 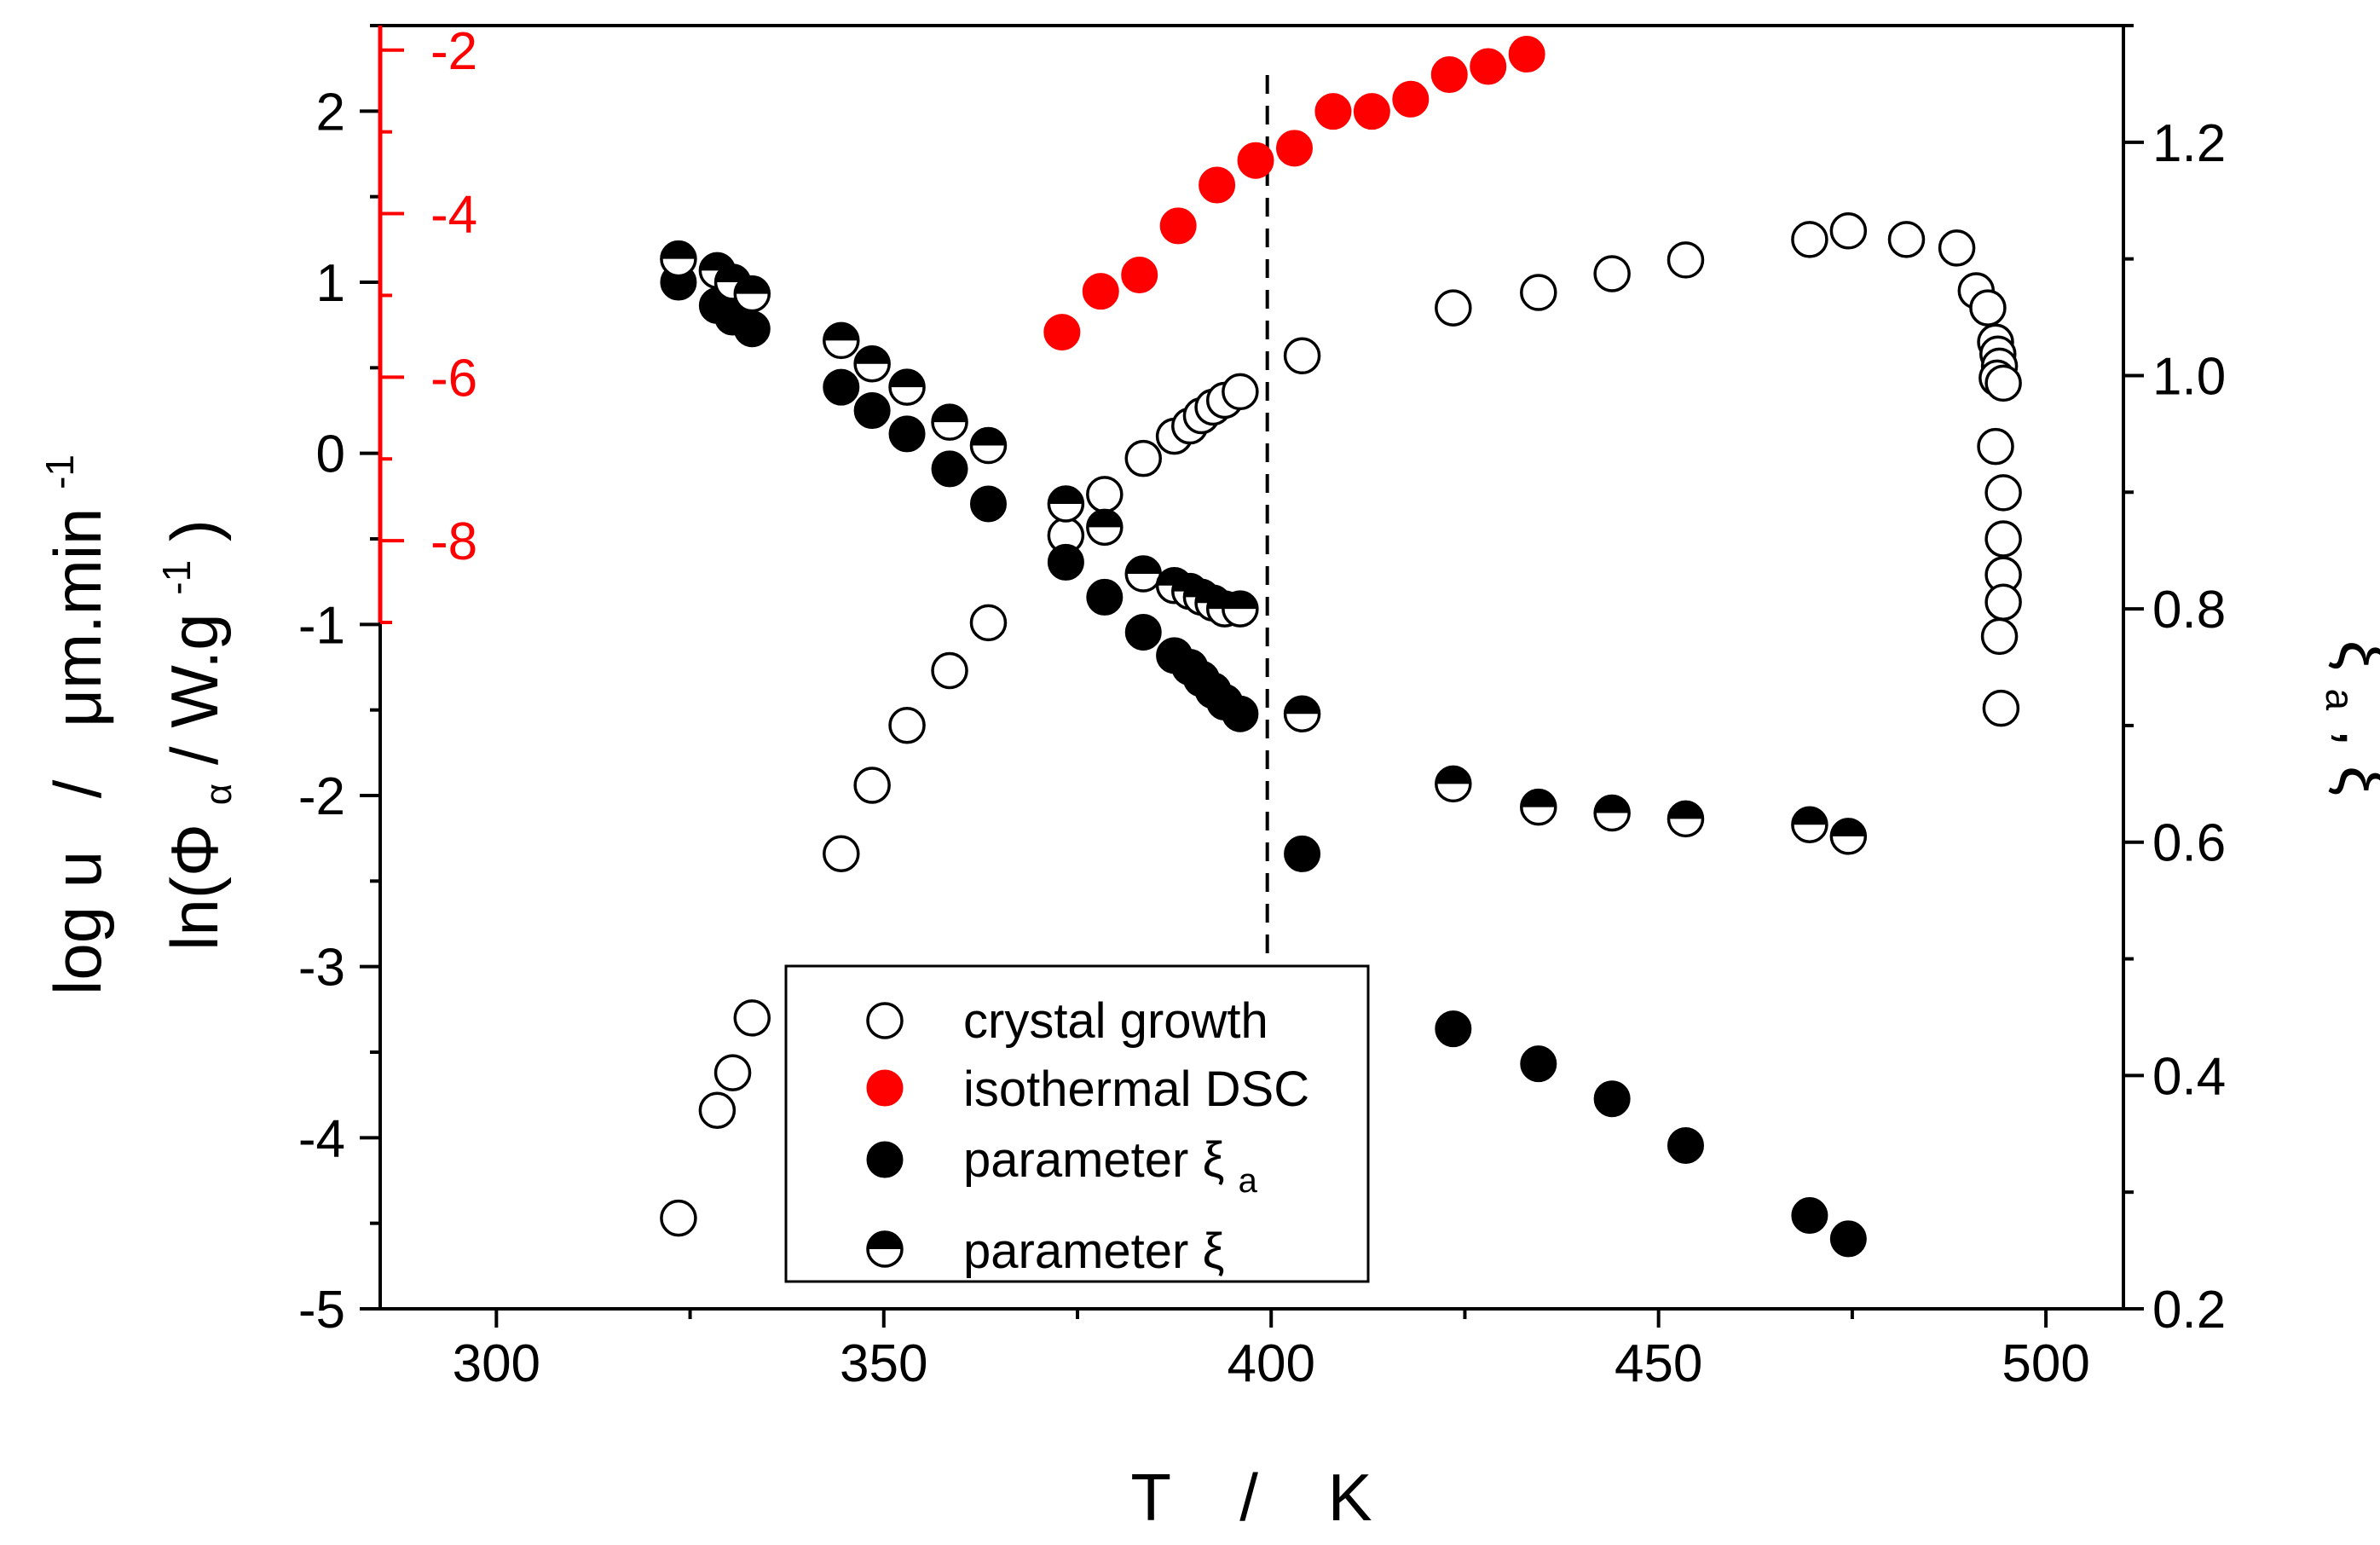 What do you see at coordinates (1270, 1363) in the screenshot?
I see `x-tick-label: 400` at bounding box center [1270, 1363].